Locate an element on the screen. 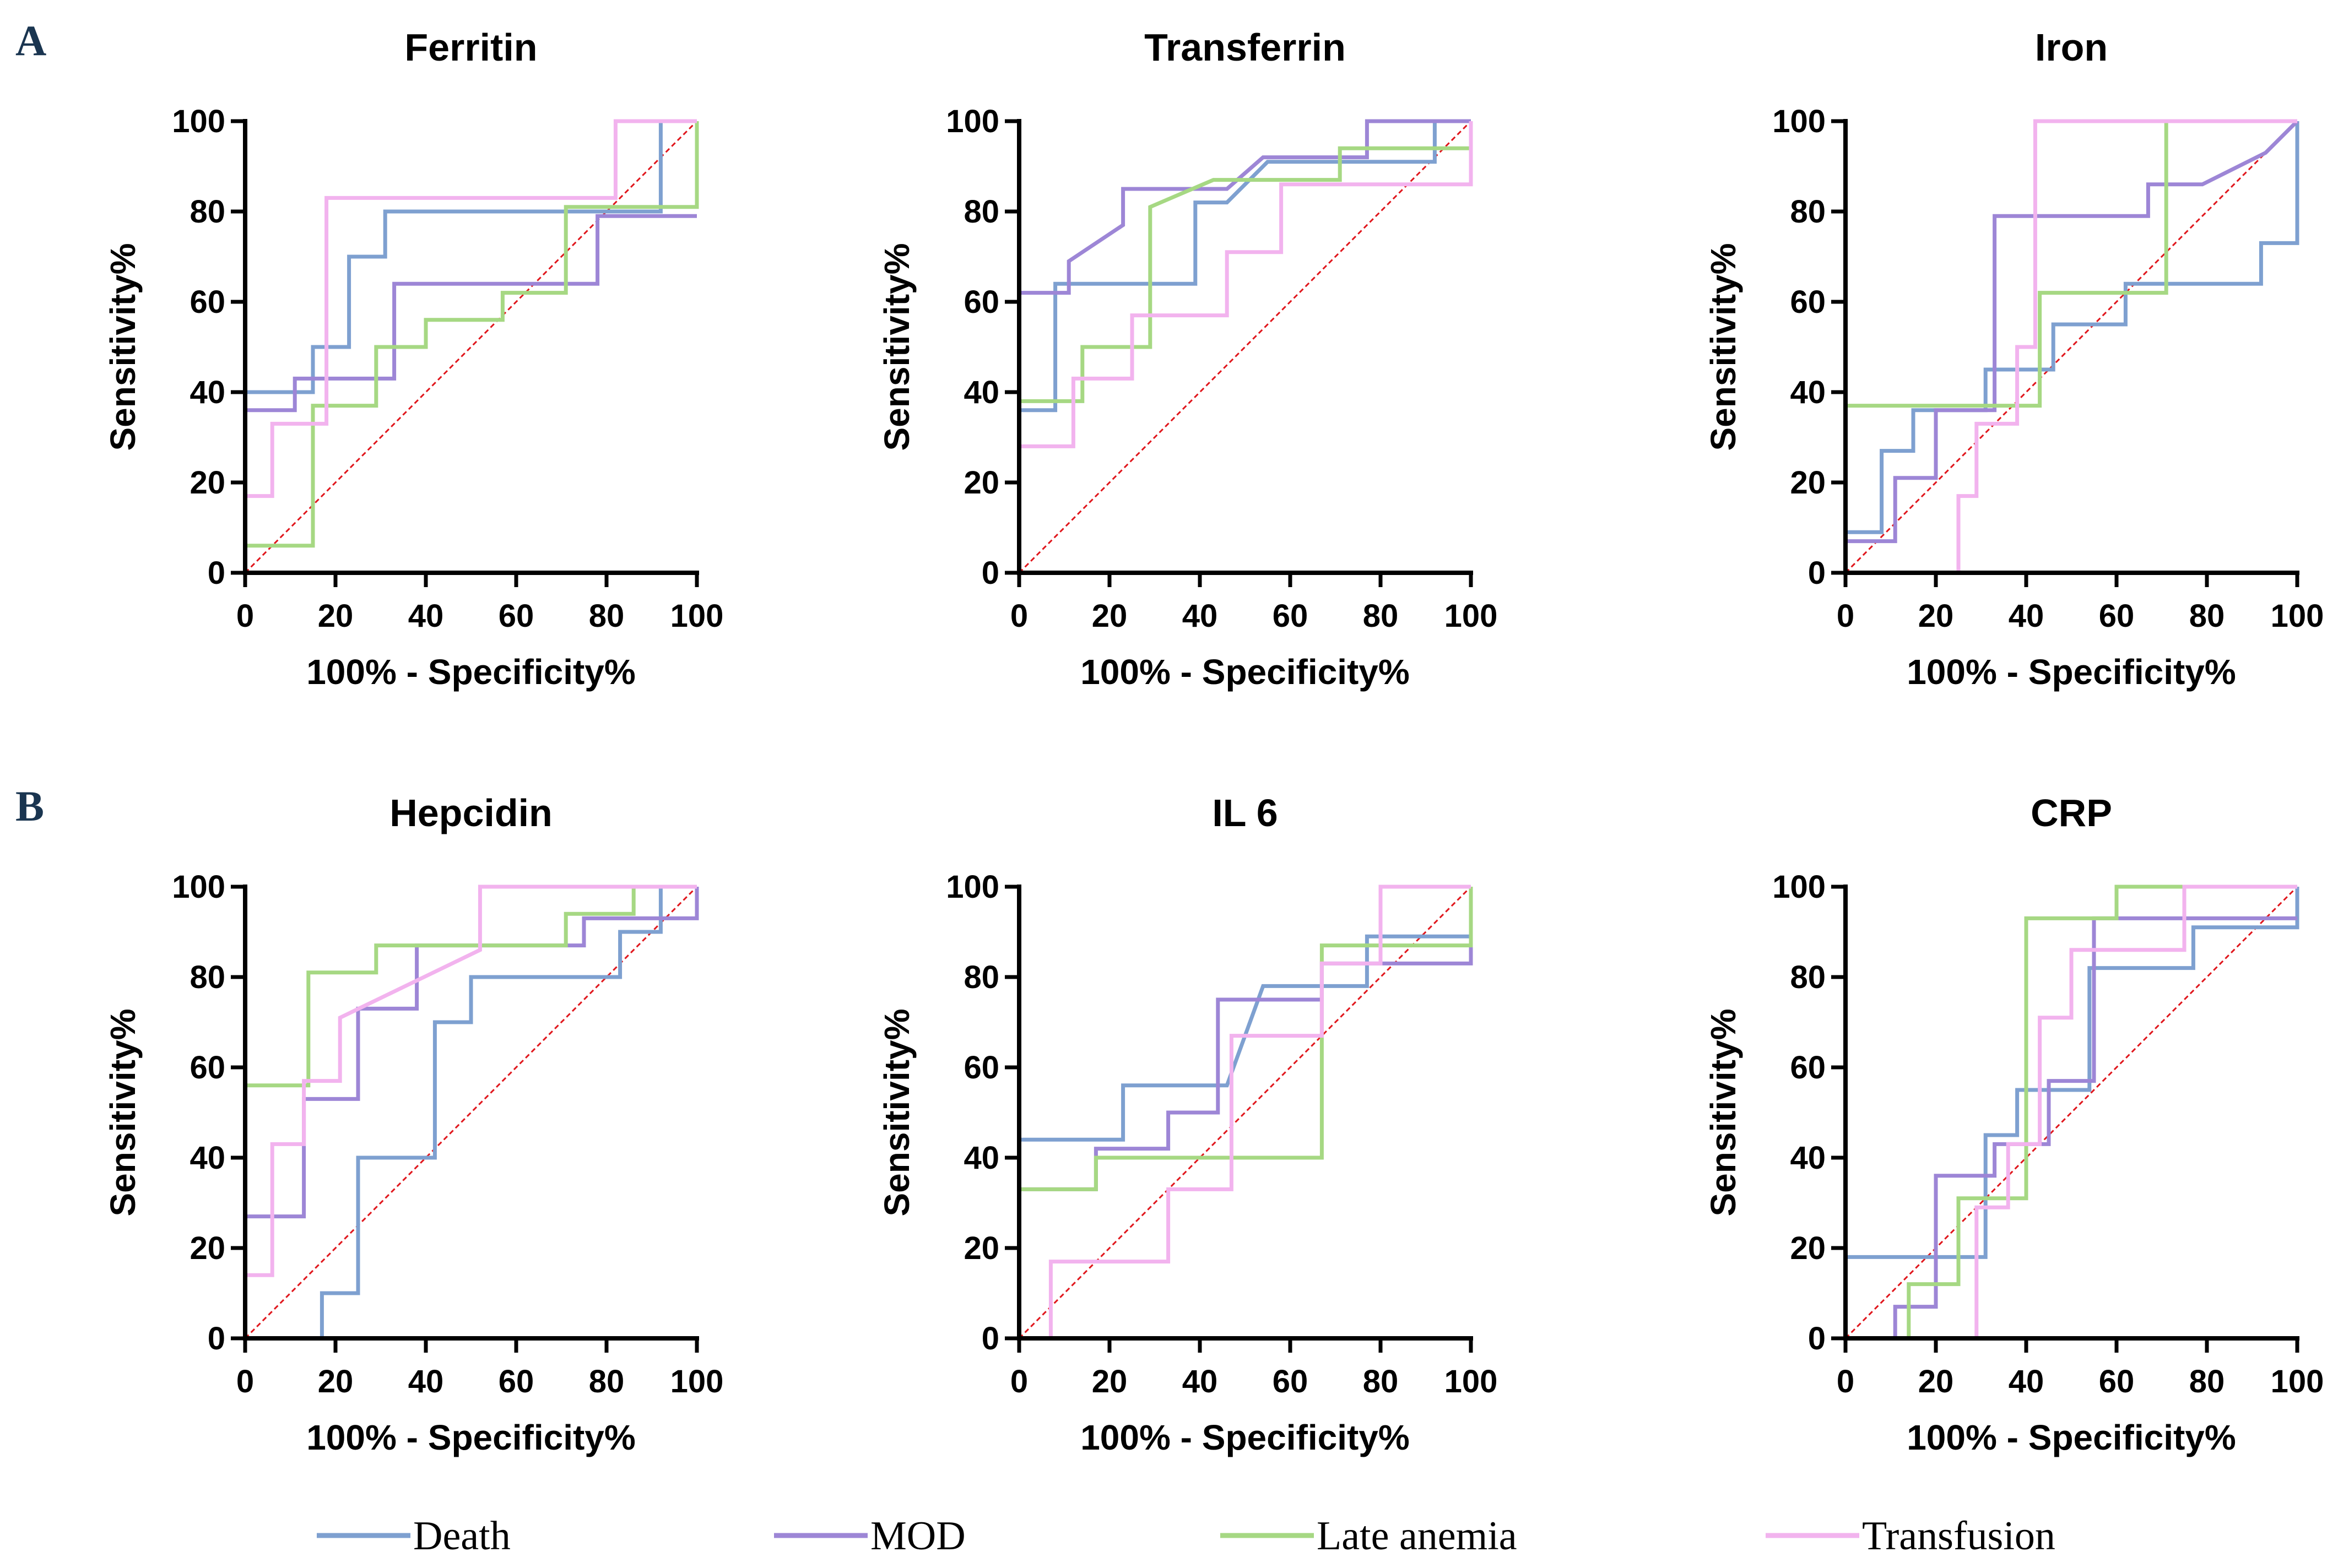 This screenshot has width=2338, height=1568. legend-label-late-anemia: Late anemia is located at coordinates (1417, 1536).